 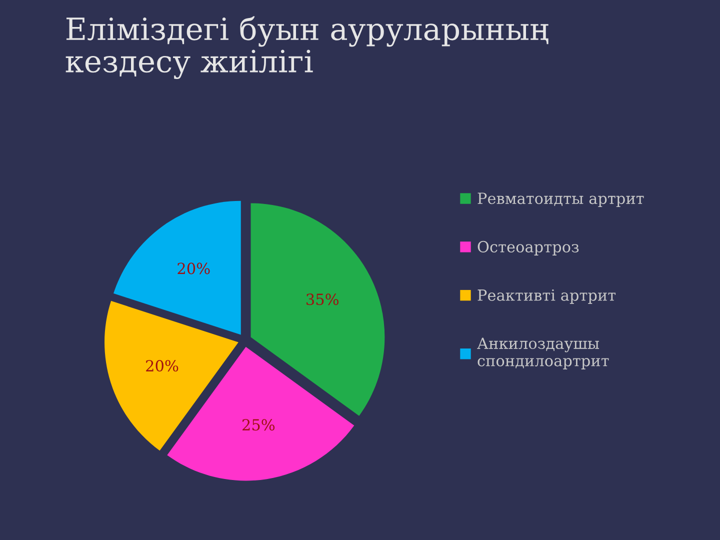 I want to click on data-label: 35%, so click(x=322, y=300).